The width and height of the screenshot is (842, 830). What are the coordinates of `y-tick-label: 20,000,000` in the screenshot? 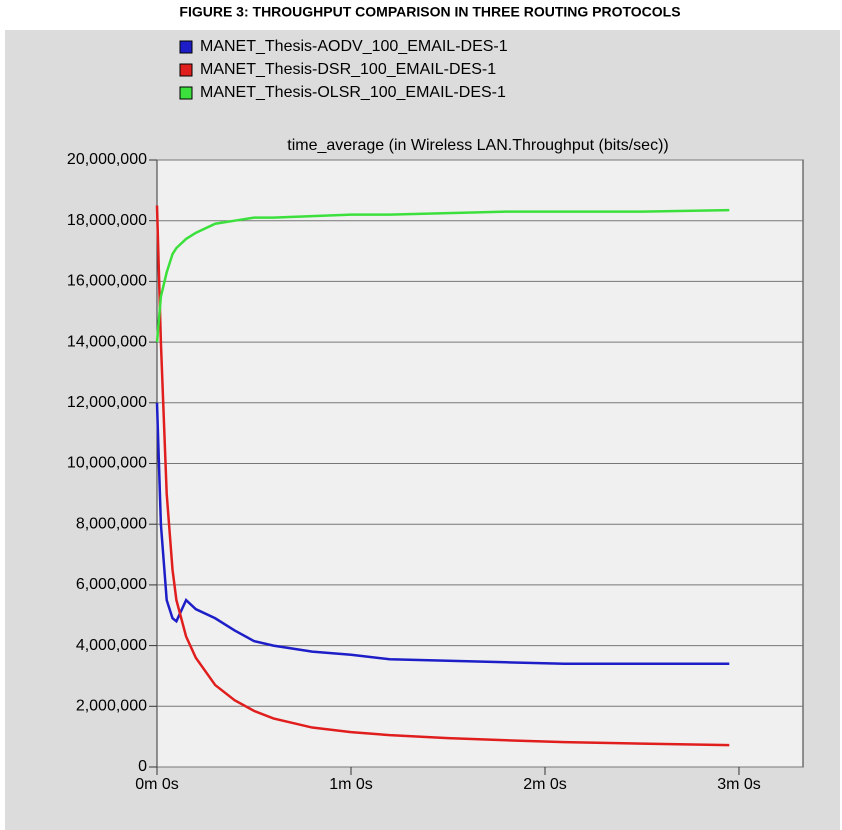 It's located at (107, 159).